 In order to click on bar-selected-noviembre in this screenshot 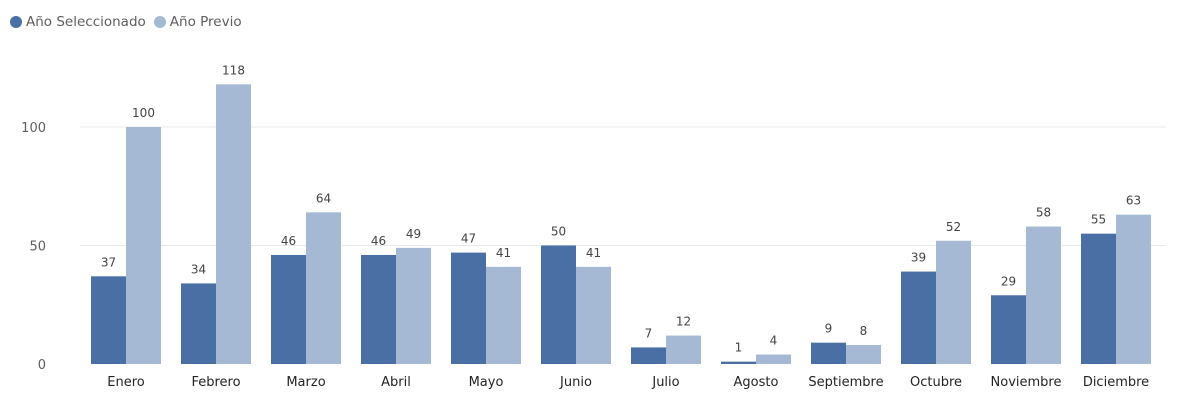, I will do `click(1008, 329)`.